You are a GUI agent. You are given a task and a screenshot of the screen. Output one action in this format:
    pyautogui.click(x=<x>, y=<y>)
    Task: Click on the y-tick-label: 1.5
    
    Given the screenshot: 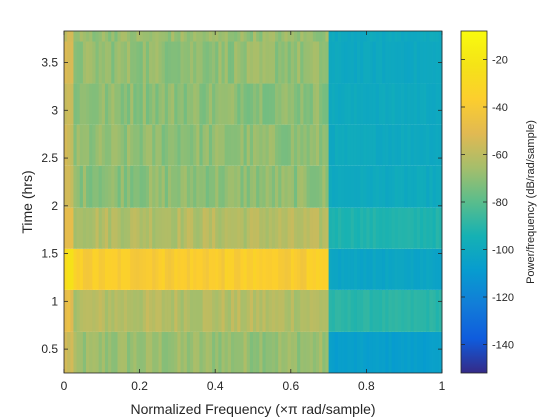 What is the action you would take?
    pyautogui.click(x=49, y=254)
    